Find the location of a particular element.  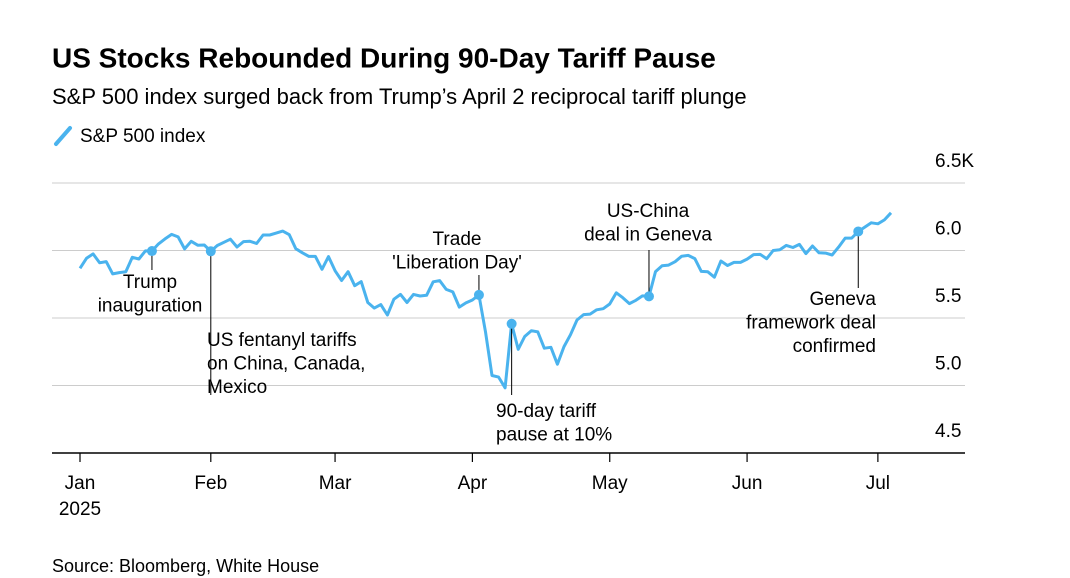

y-tick-label: 5.5 is located at coordinates (948, 296).